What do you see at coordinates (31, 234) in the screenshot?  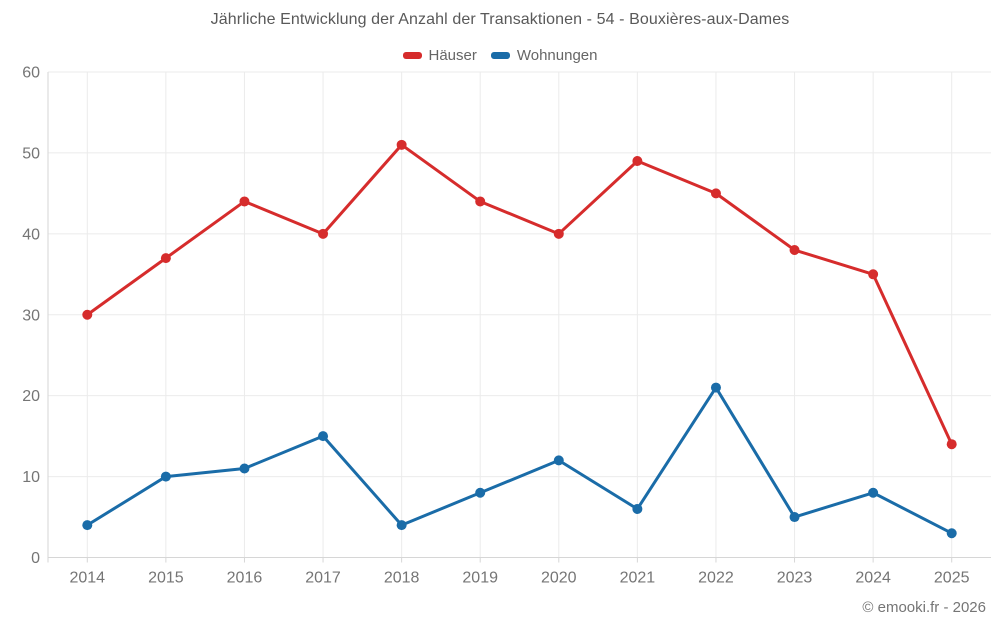 I see `y-axis-tick-label: 40` at bounding box center [31, 234].